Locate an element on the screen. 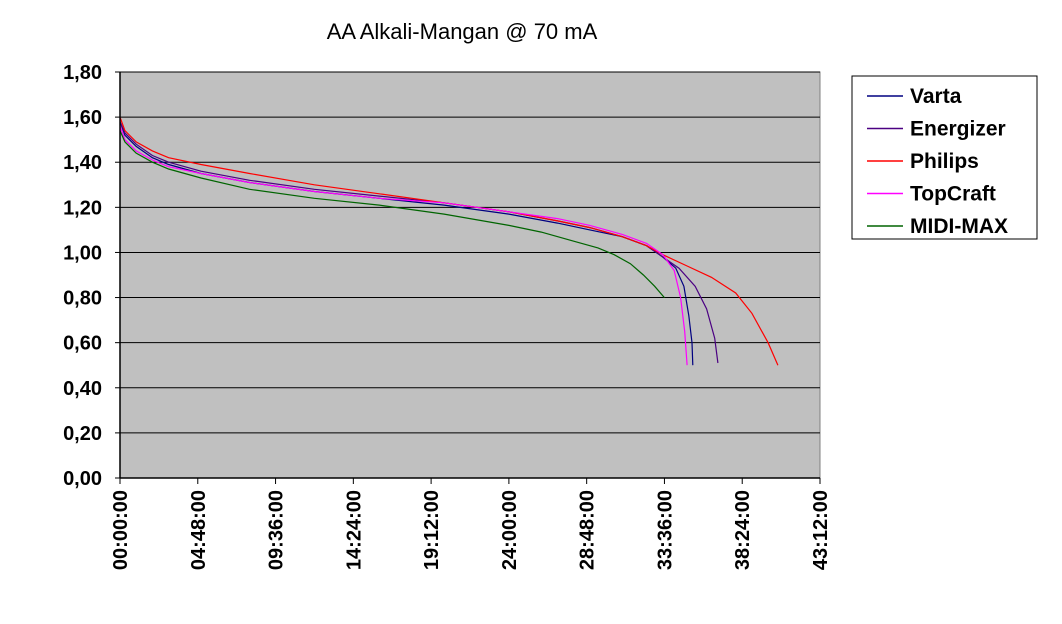  y-tick-label: 0,60 is located at coordinates (82, 344).